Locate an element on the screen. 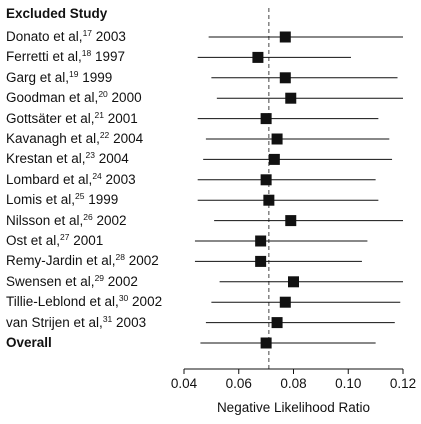 The height and width of the screenshot is (424, 421). study-reference: 19 is located at coordinates (74, 73).